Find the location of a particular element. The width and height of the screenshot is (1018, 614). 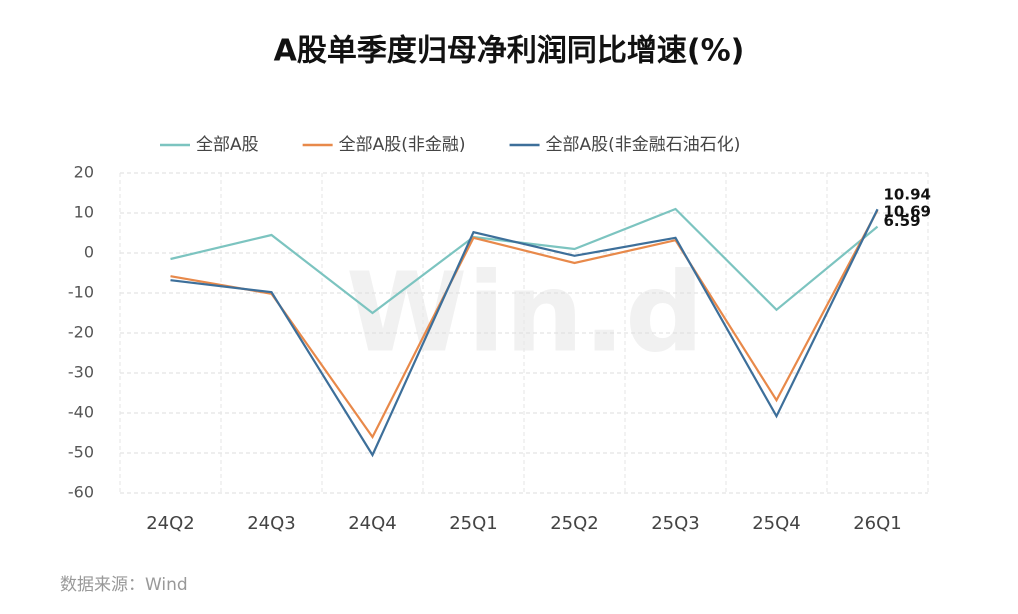

x-tick-label: 24Q3 is located at coordinates (271, 523).